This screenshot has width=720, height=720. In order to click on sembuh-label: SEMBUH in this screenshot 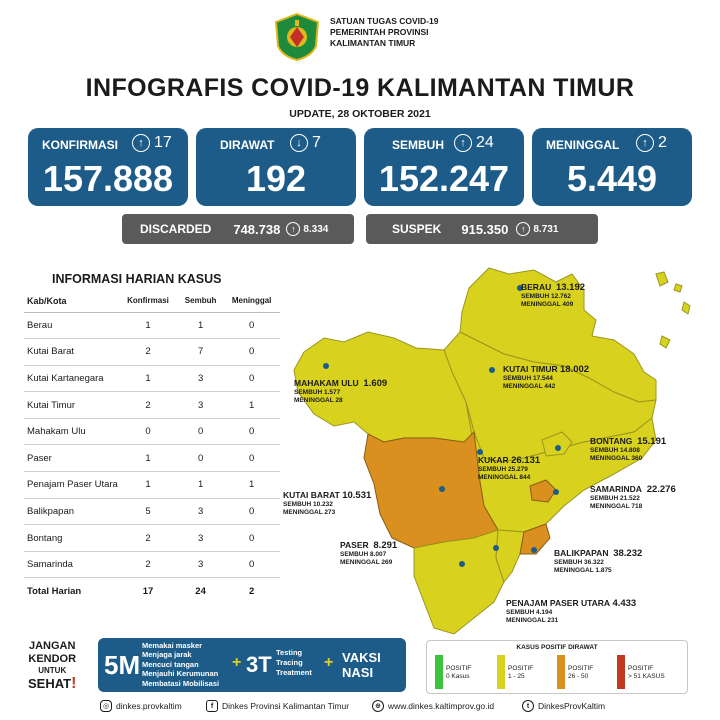, I will do `click(418, 145)`.